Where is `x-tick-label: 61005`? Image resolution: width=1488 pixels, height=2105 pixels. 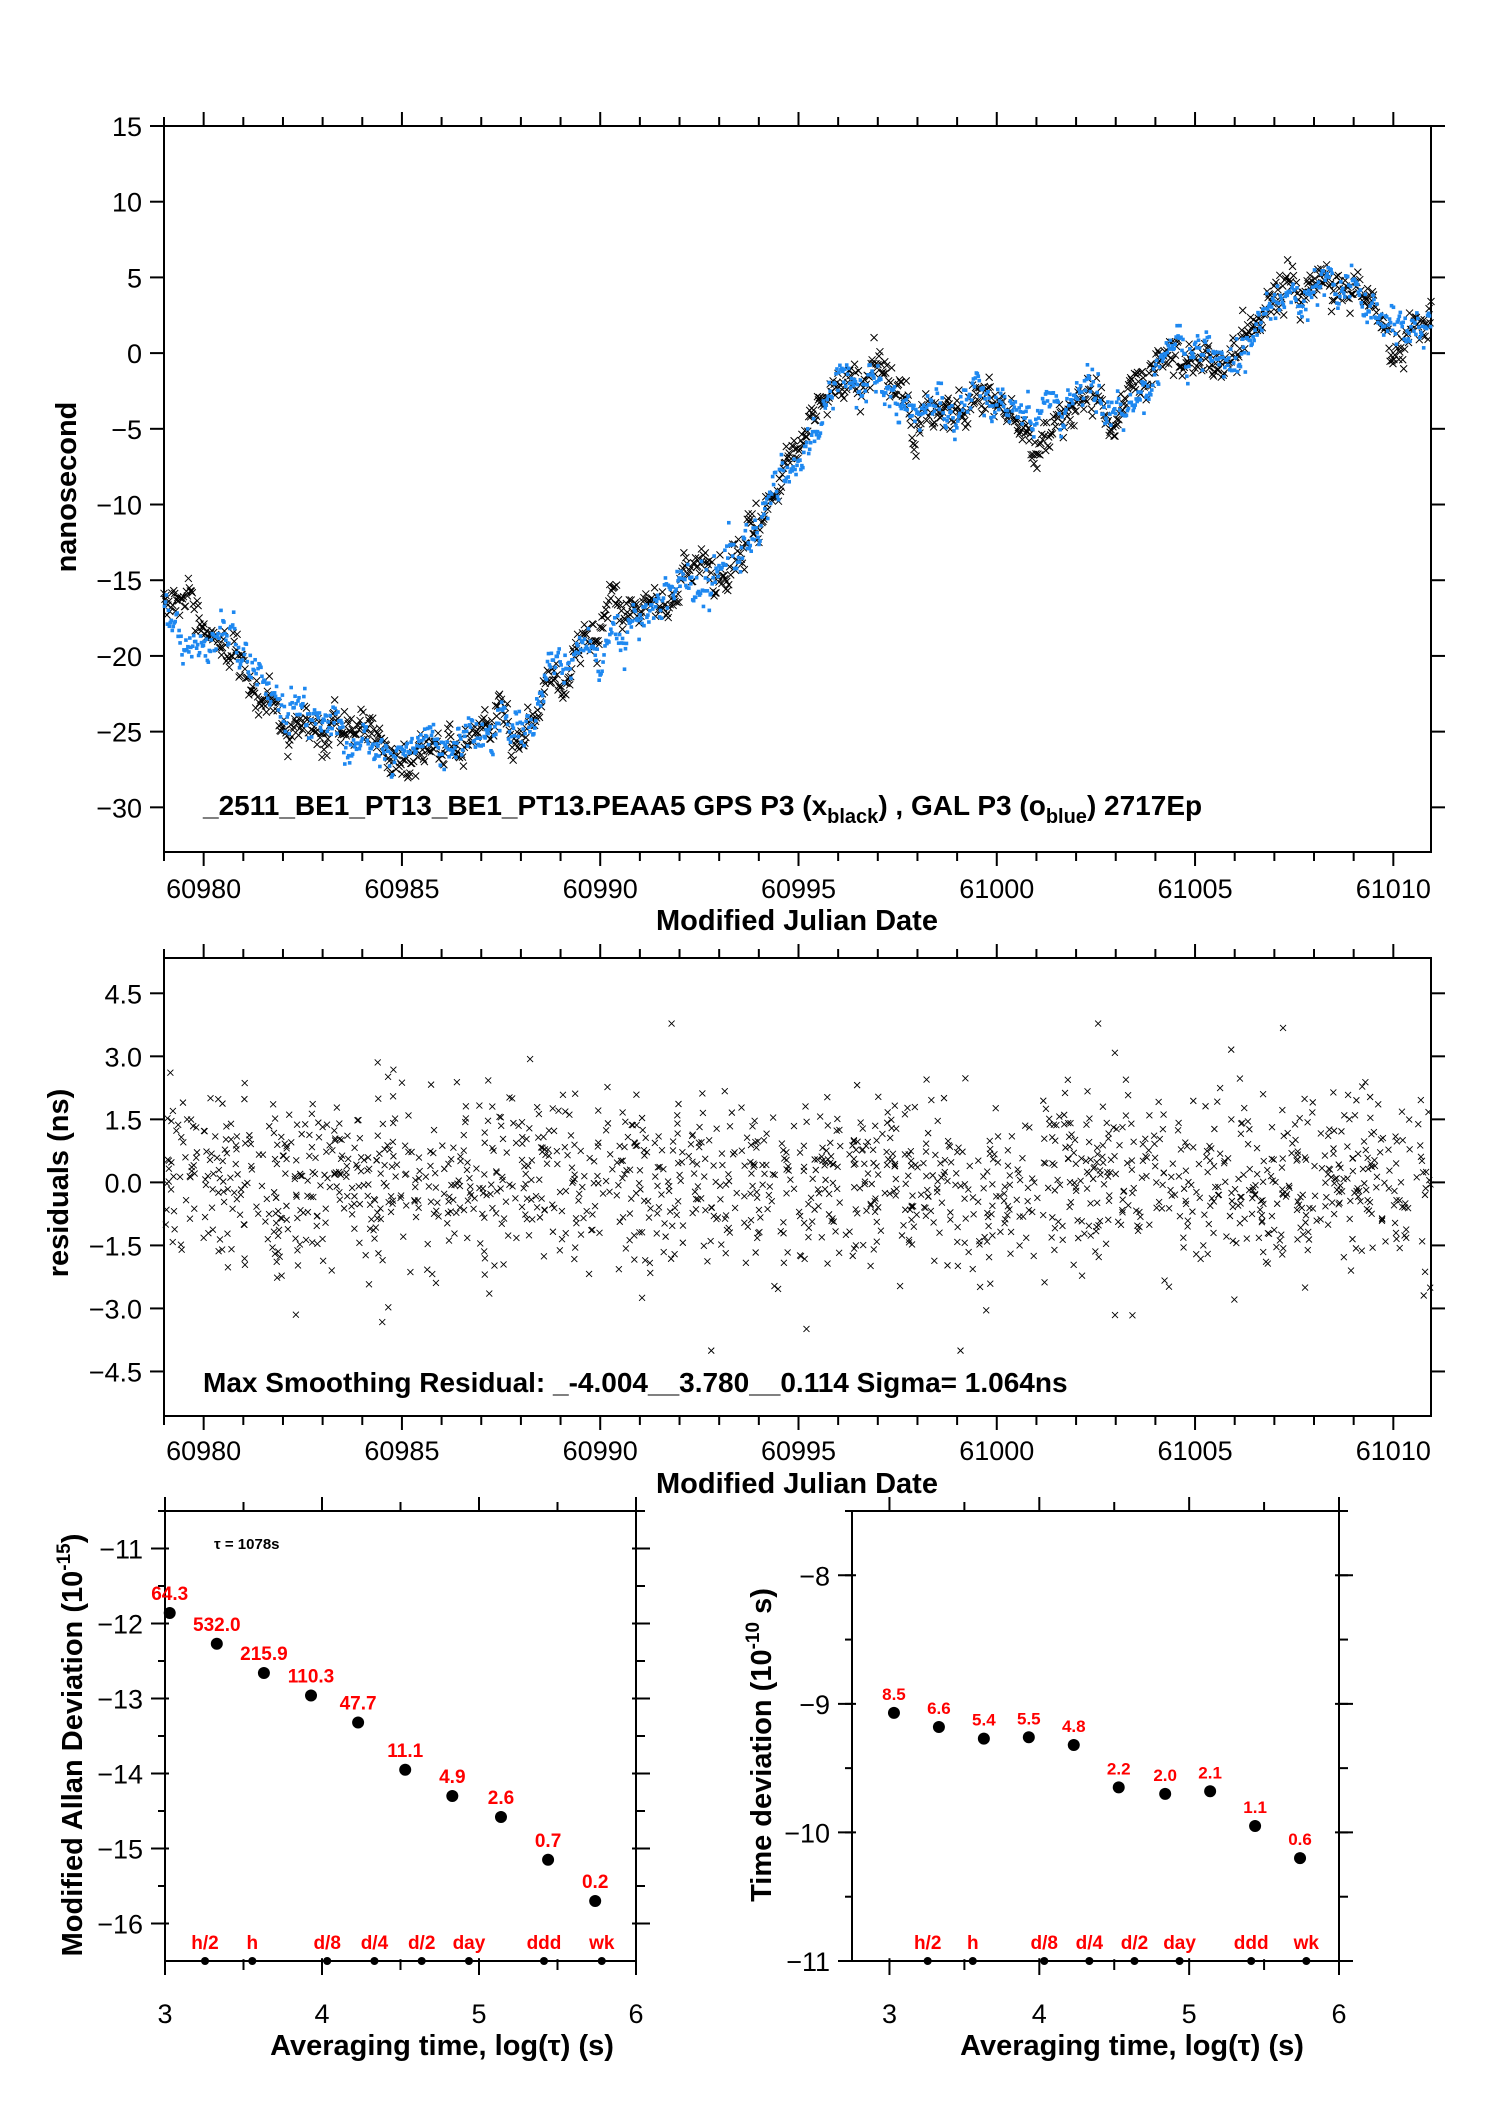 x-tick-label: 61005 is located at coordinates (1195, 889).